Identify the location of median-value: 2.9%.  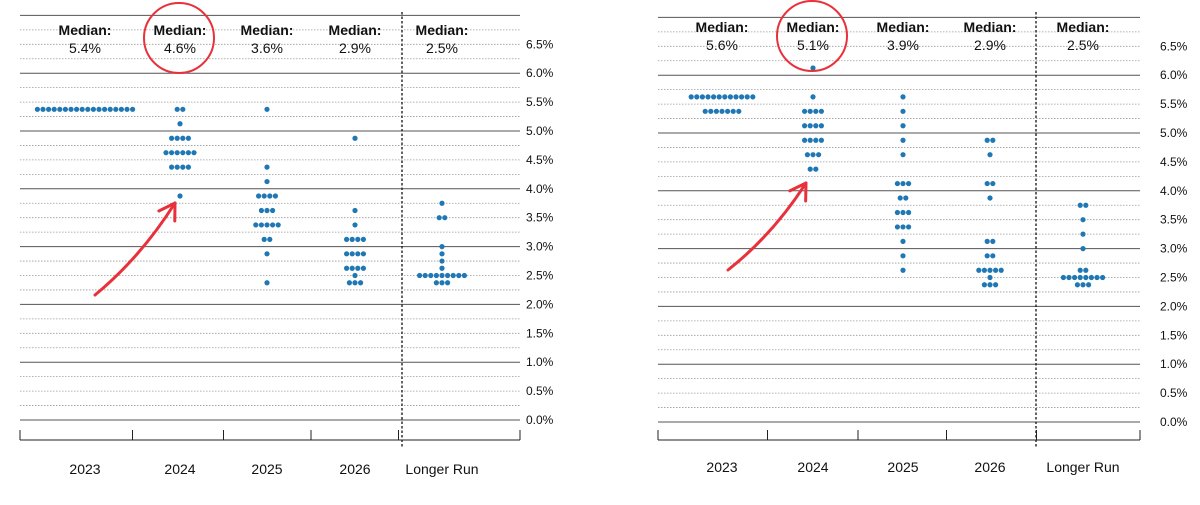
(355, 48).